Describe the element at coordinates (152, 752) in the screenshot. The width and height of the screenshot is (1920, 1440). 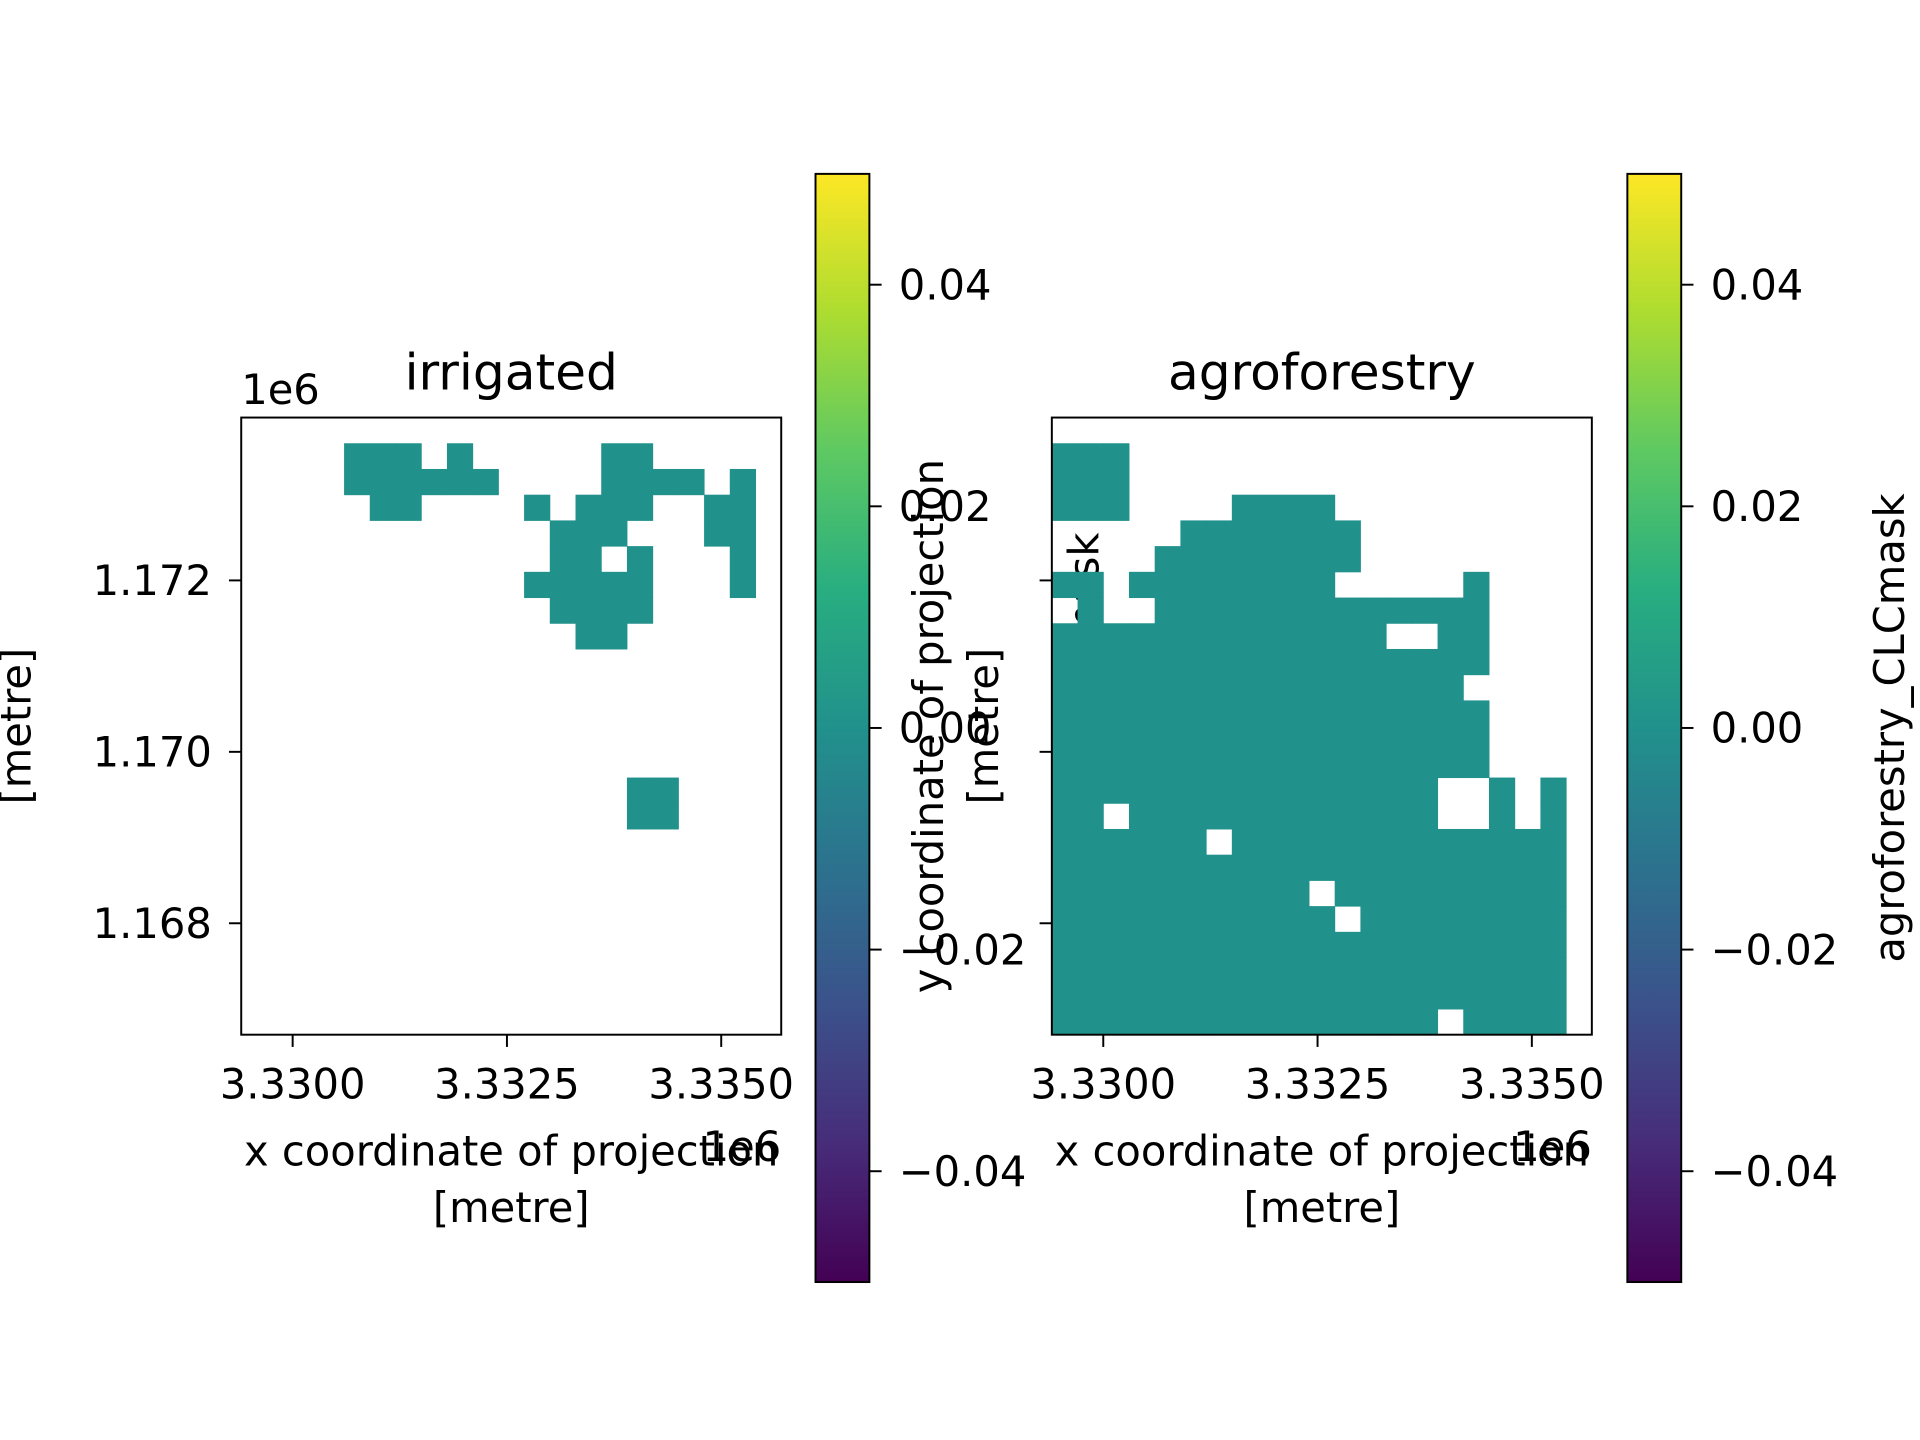
I see `y-tick-label: 1.170` at that location.